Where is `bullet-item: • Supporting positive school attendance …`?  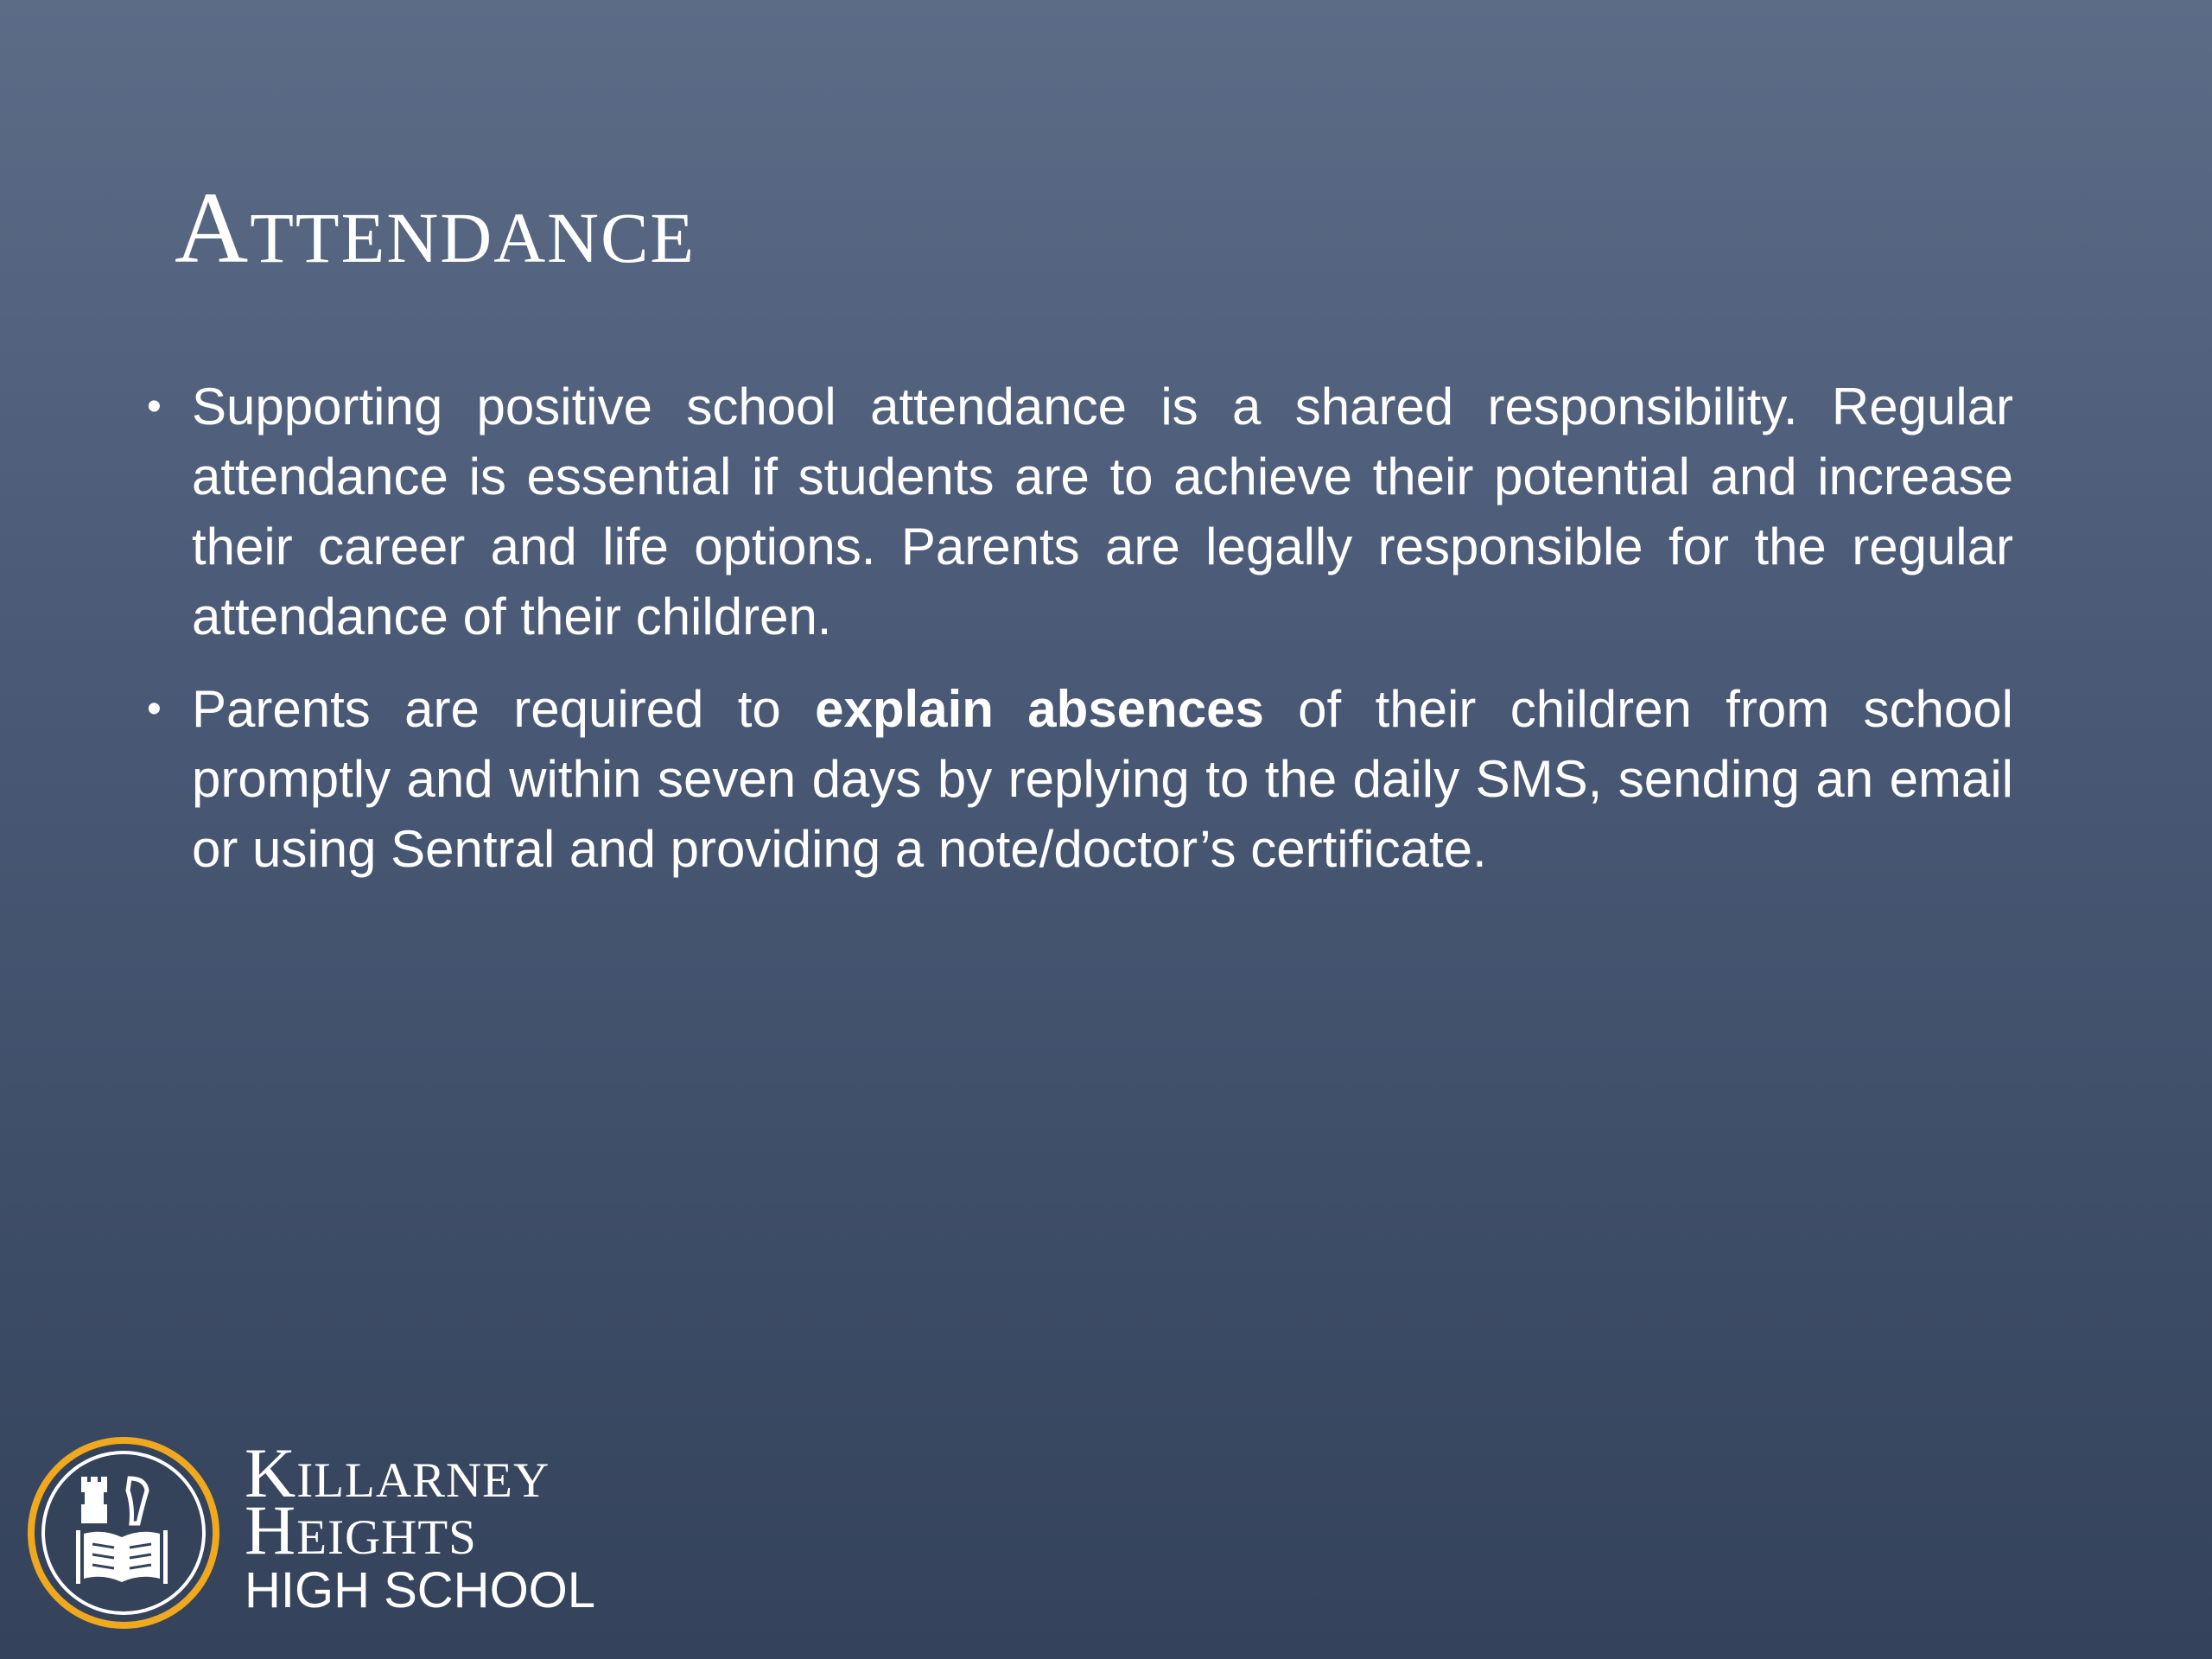
bullet-item: • Supporting positive school attendance … is located at coordinates (1080, 512).